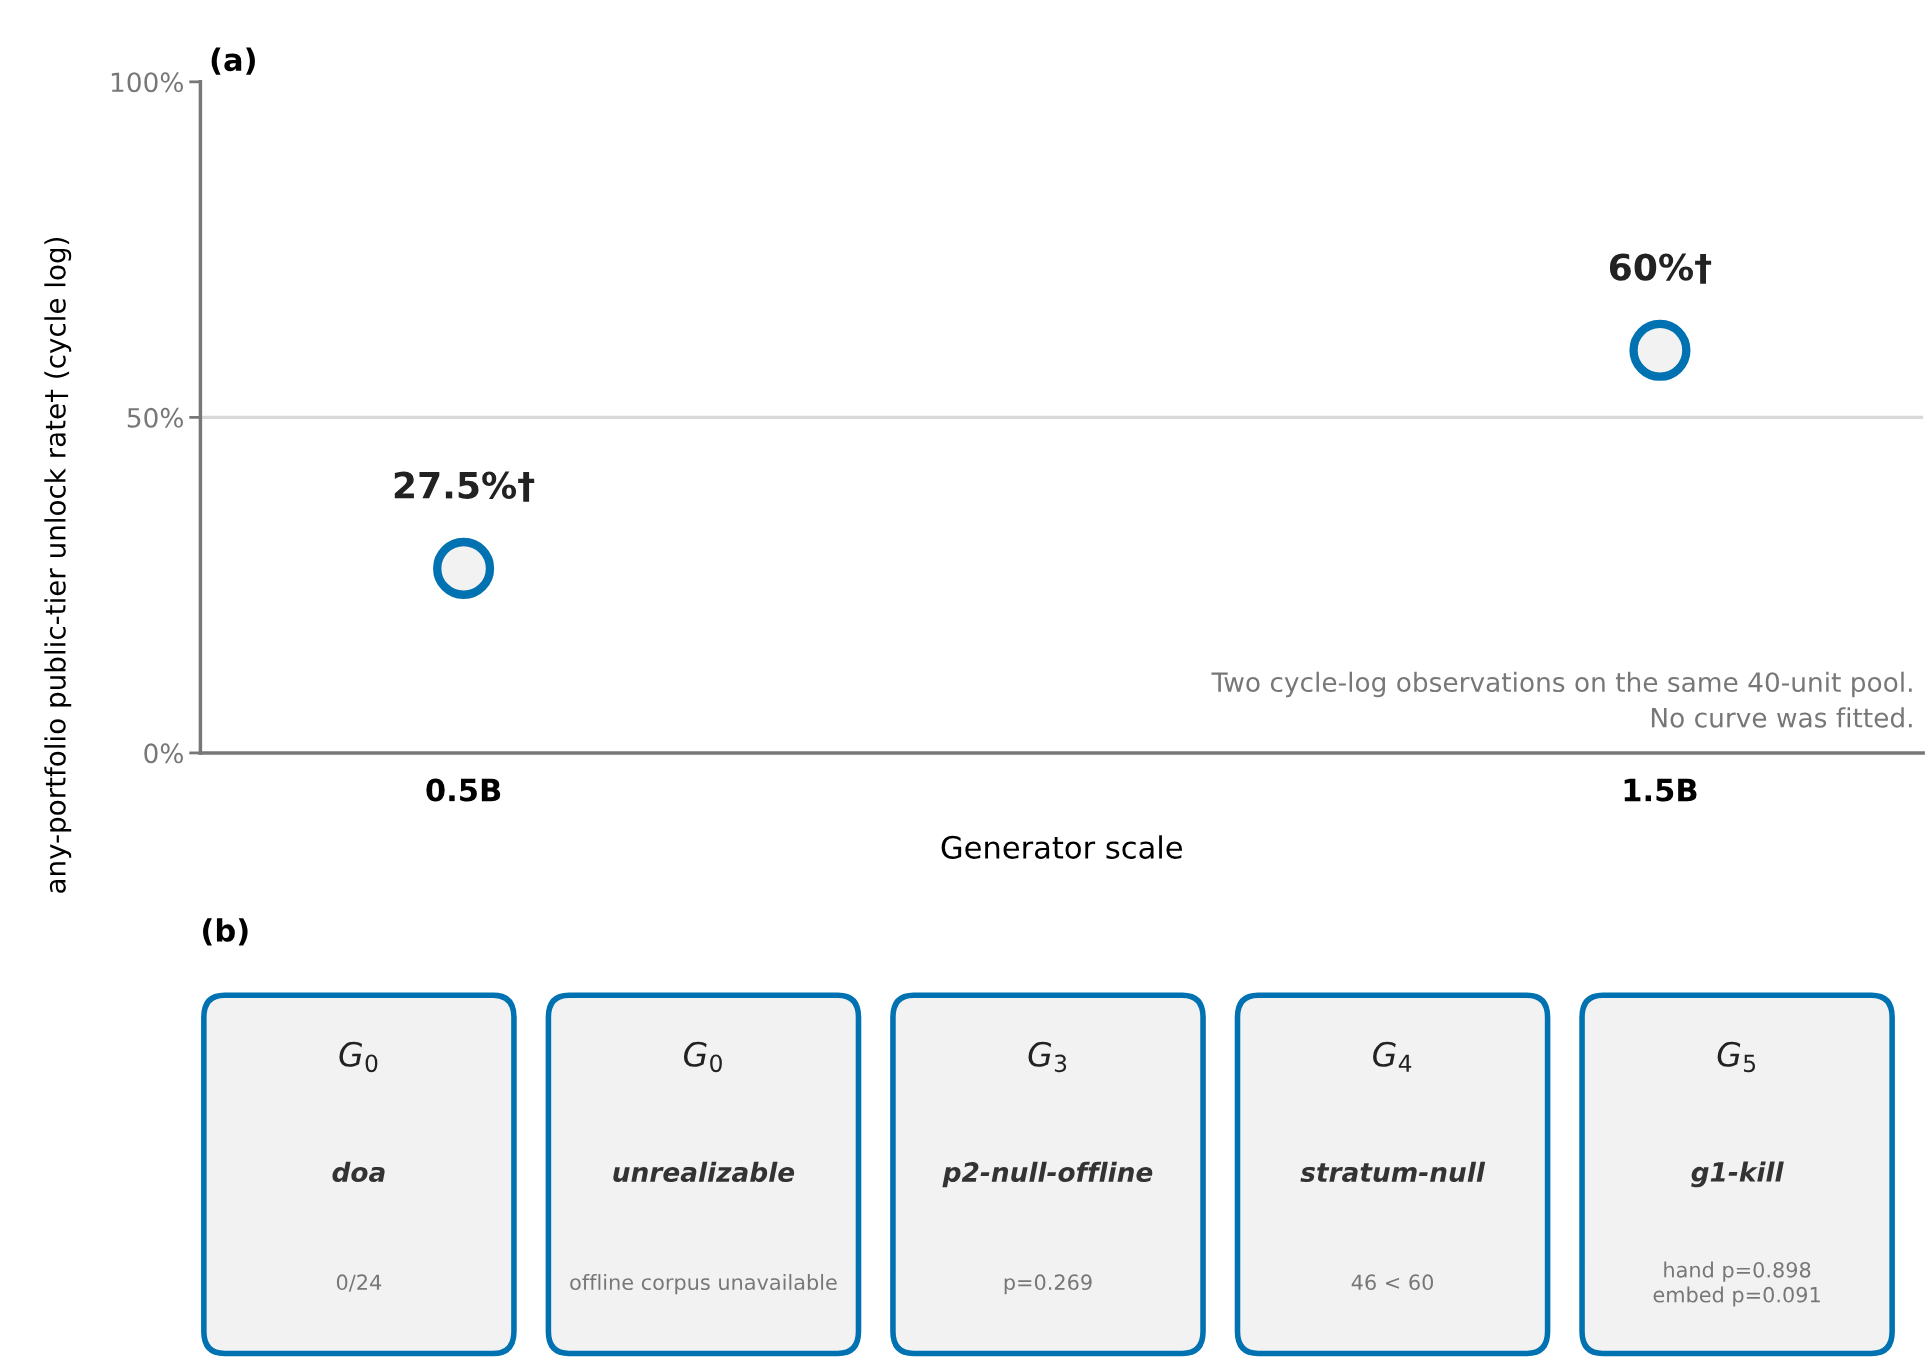 This screenshot has height=1364, width=1927. I want to click on text: (b), so click(225, 932).